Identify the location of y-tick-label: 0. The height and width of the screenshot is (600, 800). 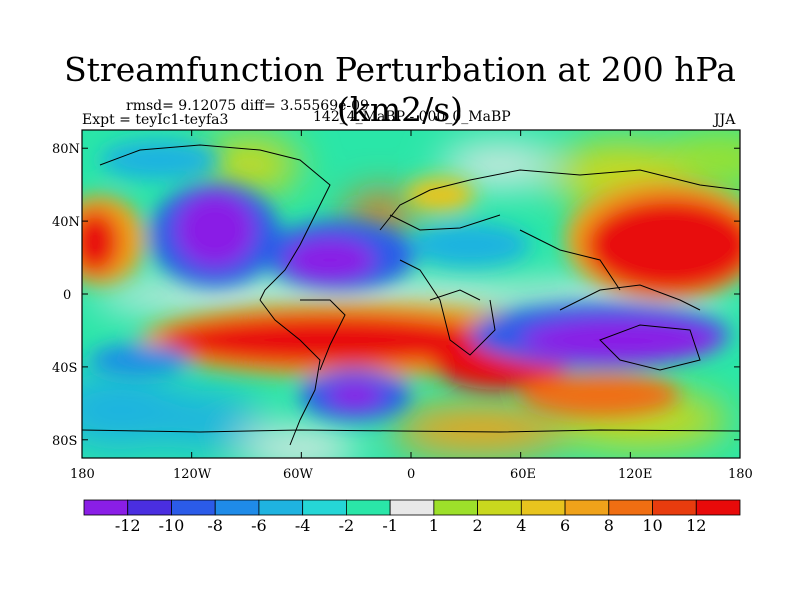
(67, 295).